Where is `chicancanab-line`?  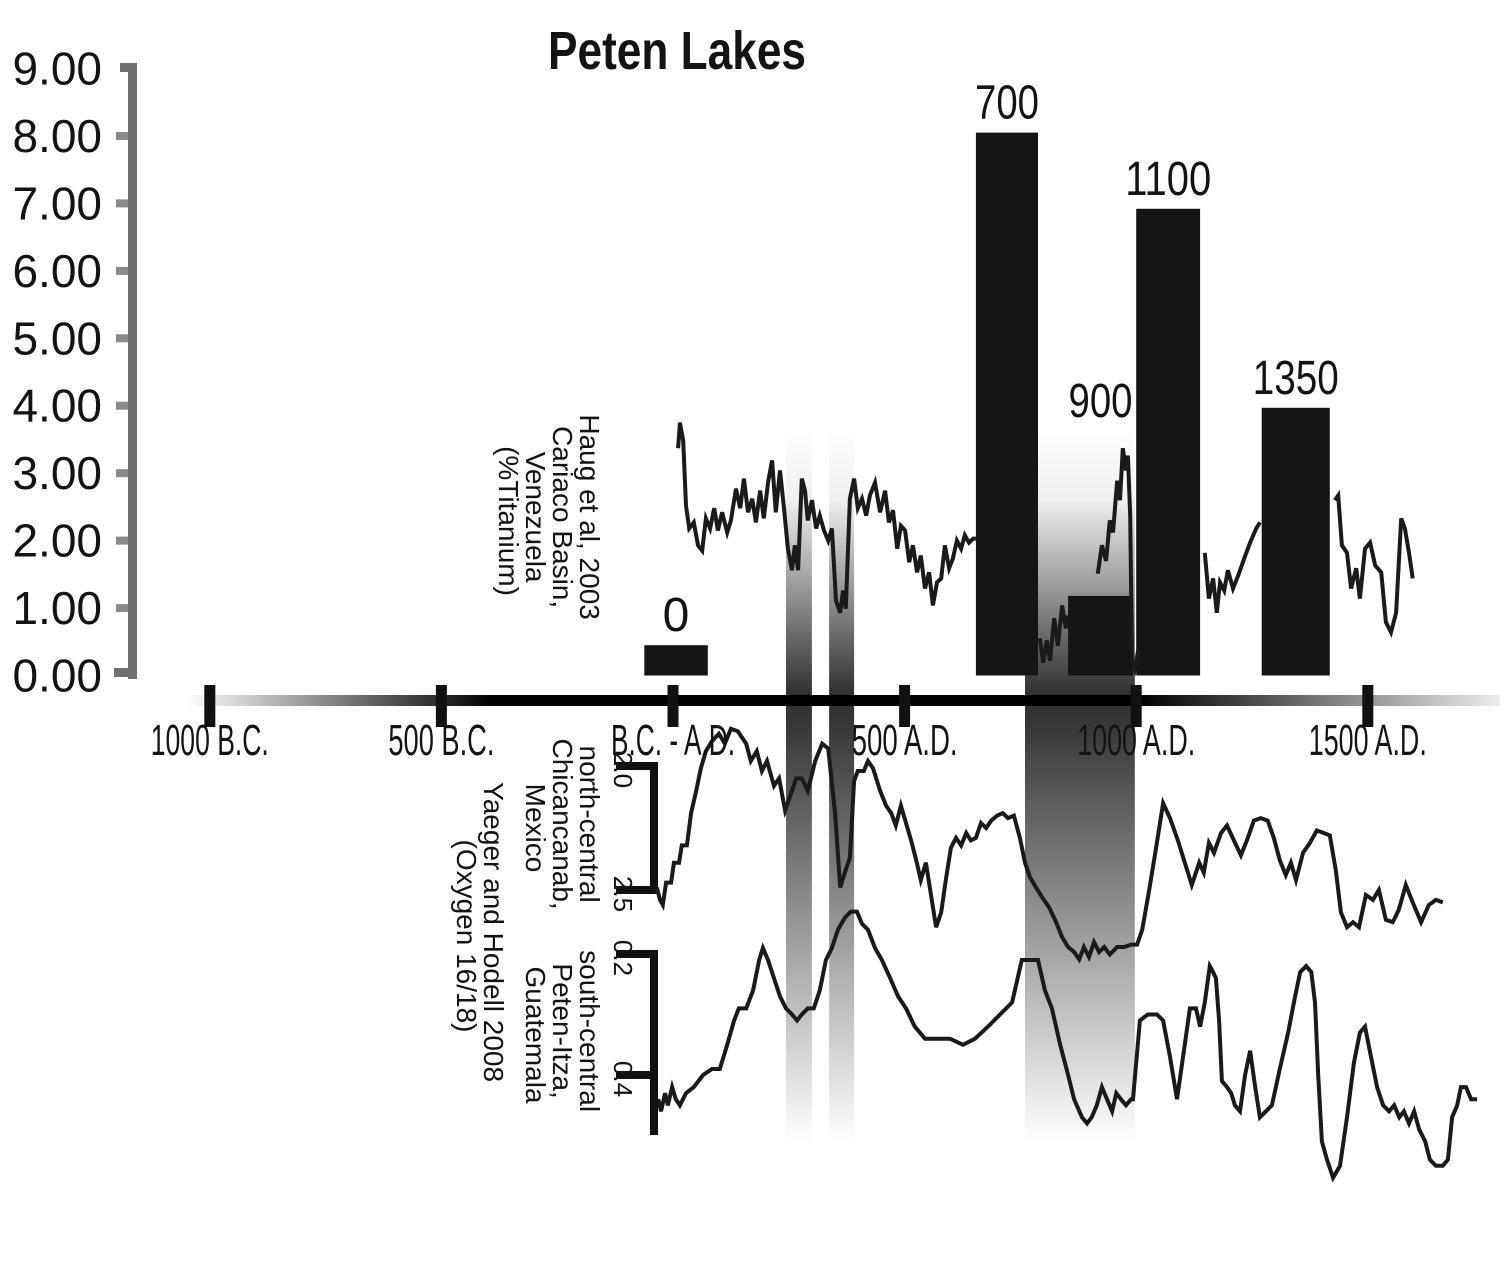 chicancanab-line is located at coordinates (1049, 845).